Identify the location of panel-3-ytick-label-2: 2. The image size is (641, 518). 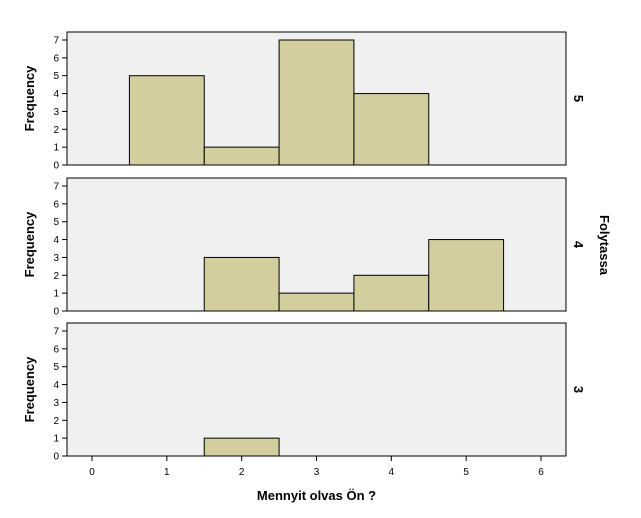
(56, 421).